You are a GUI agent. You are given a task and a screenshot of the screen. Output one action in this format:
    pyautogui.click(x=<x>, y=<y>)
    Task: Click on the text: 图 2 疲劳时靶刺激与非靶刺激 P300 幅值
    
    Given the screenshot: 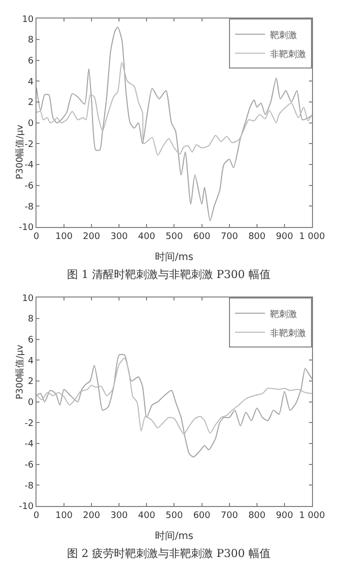 What is the action you would take?
    pyautogui.click(x=168, y=553)
    